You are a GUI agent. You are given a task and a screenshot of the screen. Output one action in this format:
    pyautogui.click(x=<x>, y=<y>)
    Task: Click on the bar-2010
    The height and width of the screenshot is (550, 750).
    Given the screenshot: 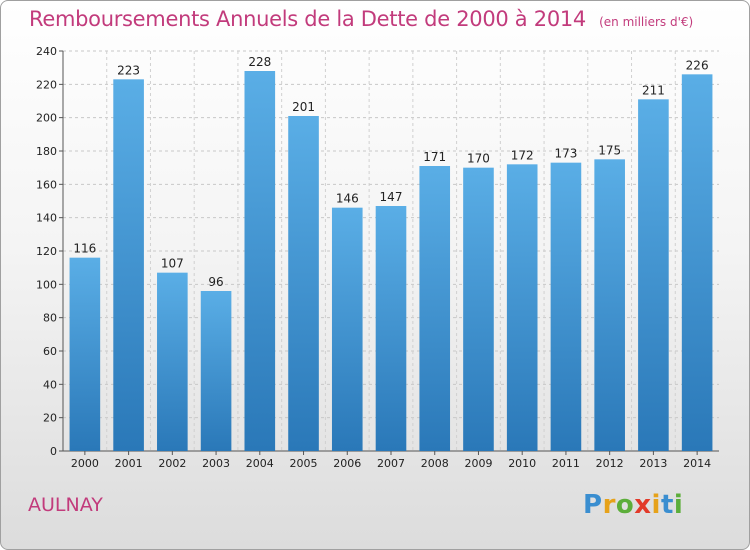 What is the action you would take?
    pyautogui.click(x=522, y=308)
    